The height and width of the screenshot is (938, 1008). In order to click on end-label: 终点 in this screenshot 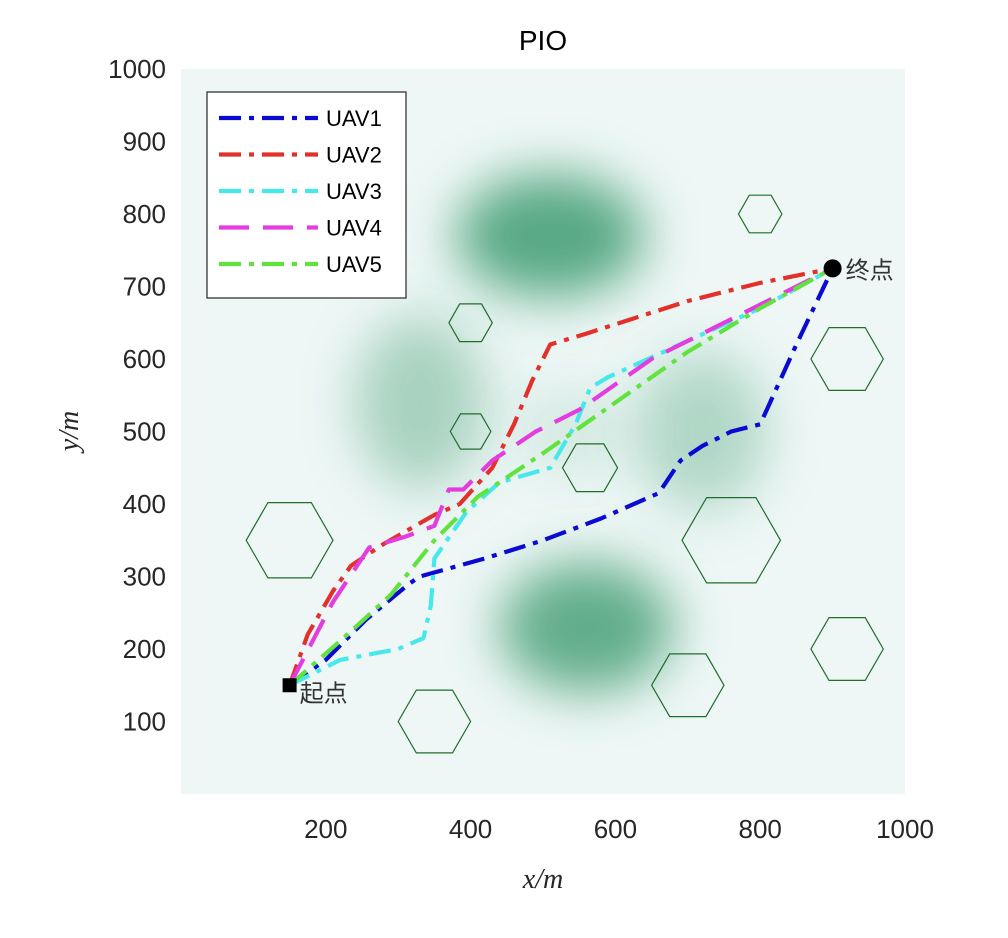, I will do `click(870, 270)`.